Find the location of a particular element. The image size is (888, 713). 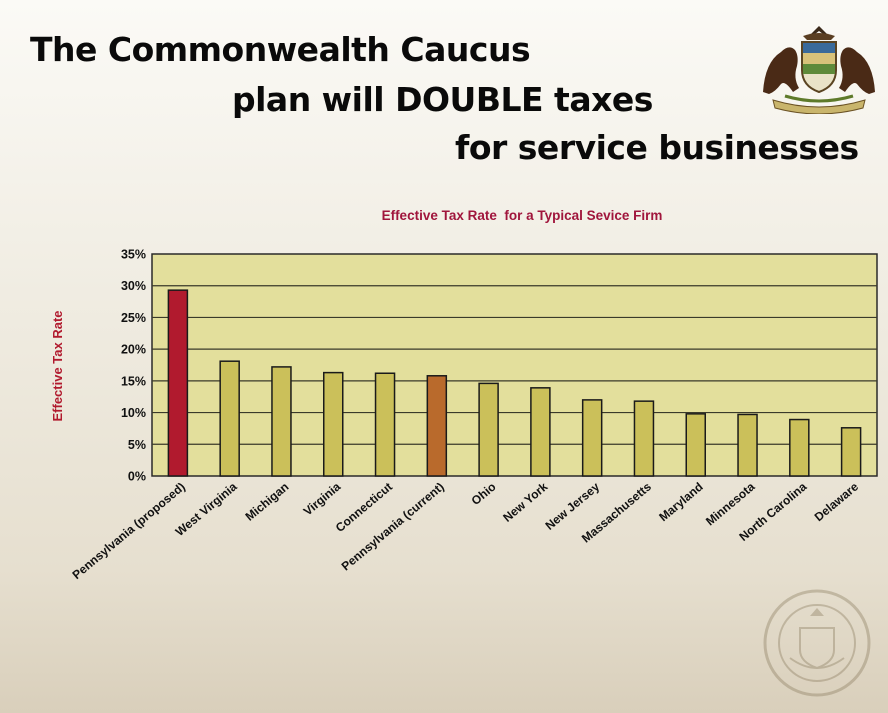

bar-pennsylvania-current is located at coordinates (437, 426).